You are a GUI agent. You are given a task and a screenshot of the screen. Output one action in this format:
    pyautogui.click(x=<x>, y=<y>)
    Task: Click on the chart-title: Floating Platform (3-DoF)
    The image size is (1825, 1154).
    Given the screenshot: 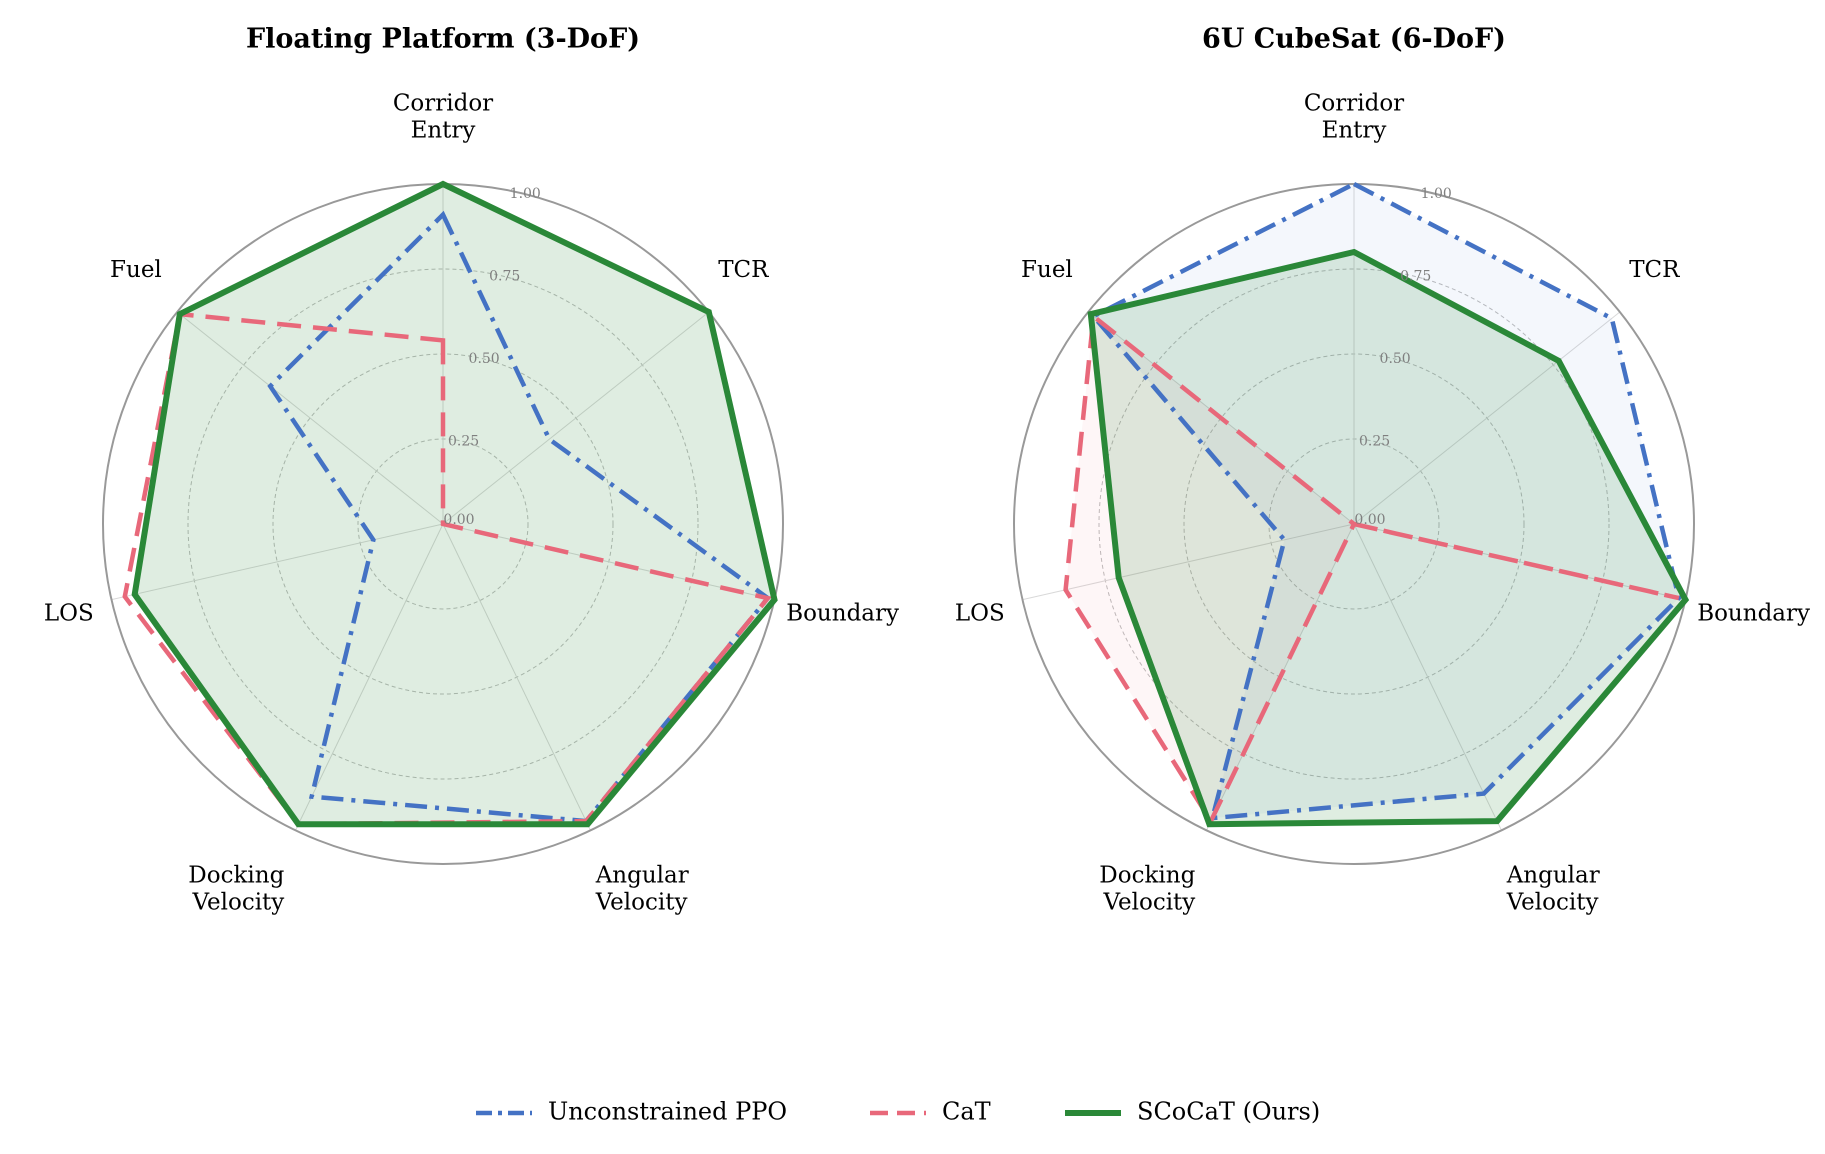 What is the action you would take?
    pyautogui.click(x=443, y=39)
    